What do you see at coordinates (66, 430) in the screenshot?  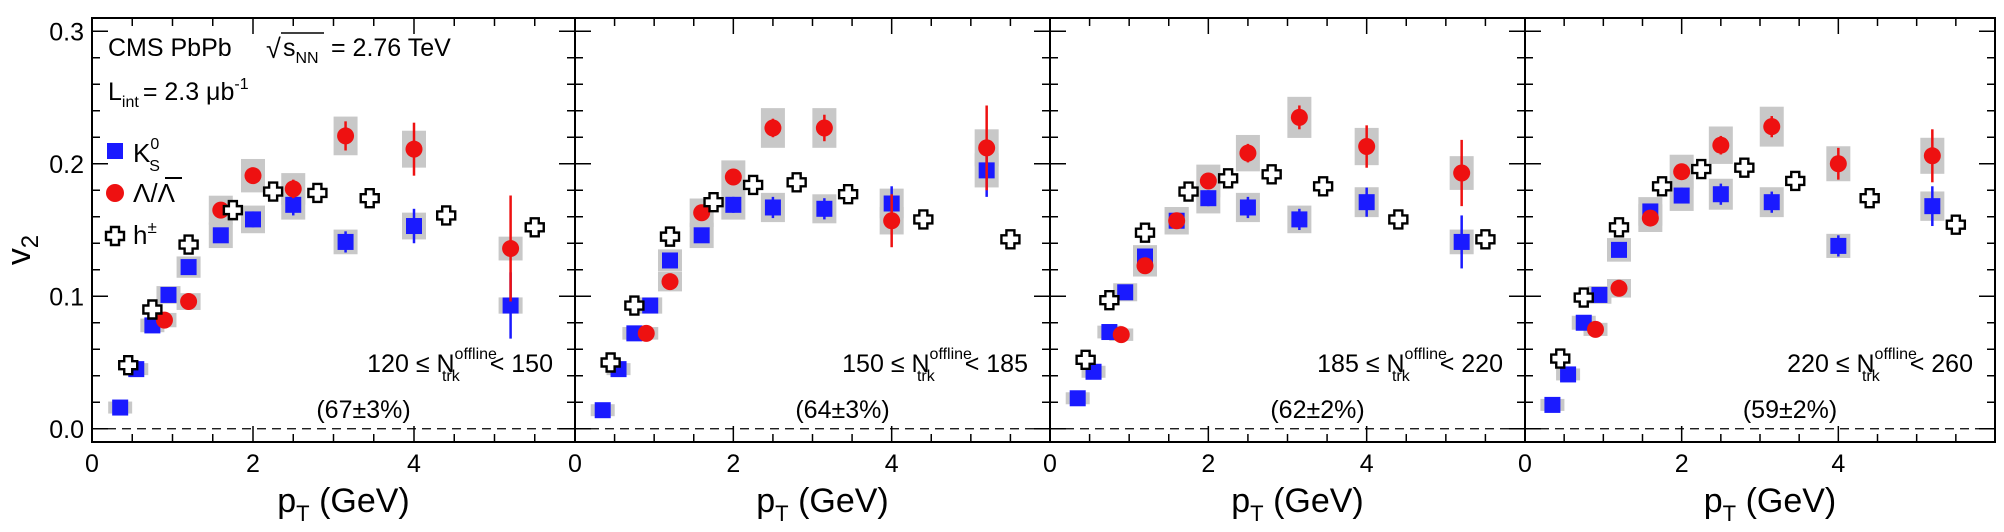 I see `y-tick-label: 0.0` at bounding box center [66, 430].